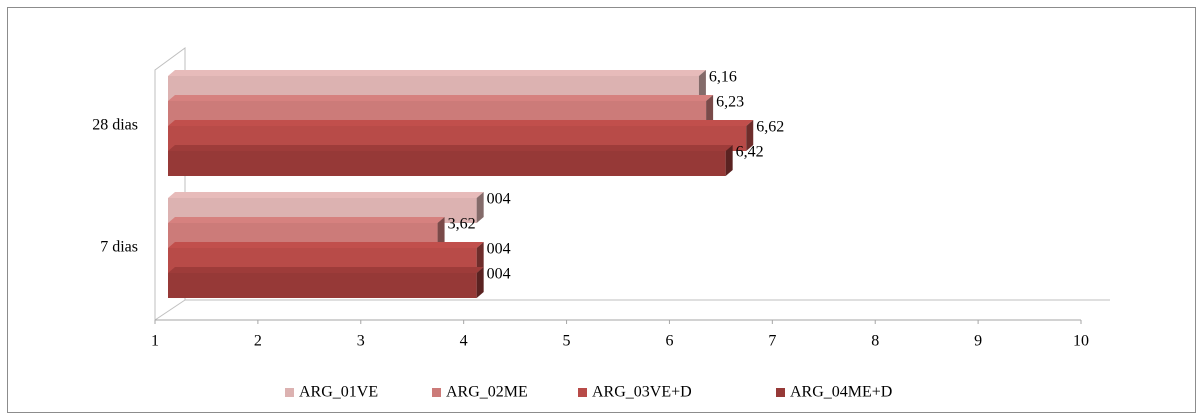 Image resolution: width=1203 pixels, height=420 pixels. Describe the element at coordinates (750, 152) in the screenshot. I see `data-label: 6,42` at that location.